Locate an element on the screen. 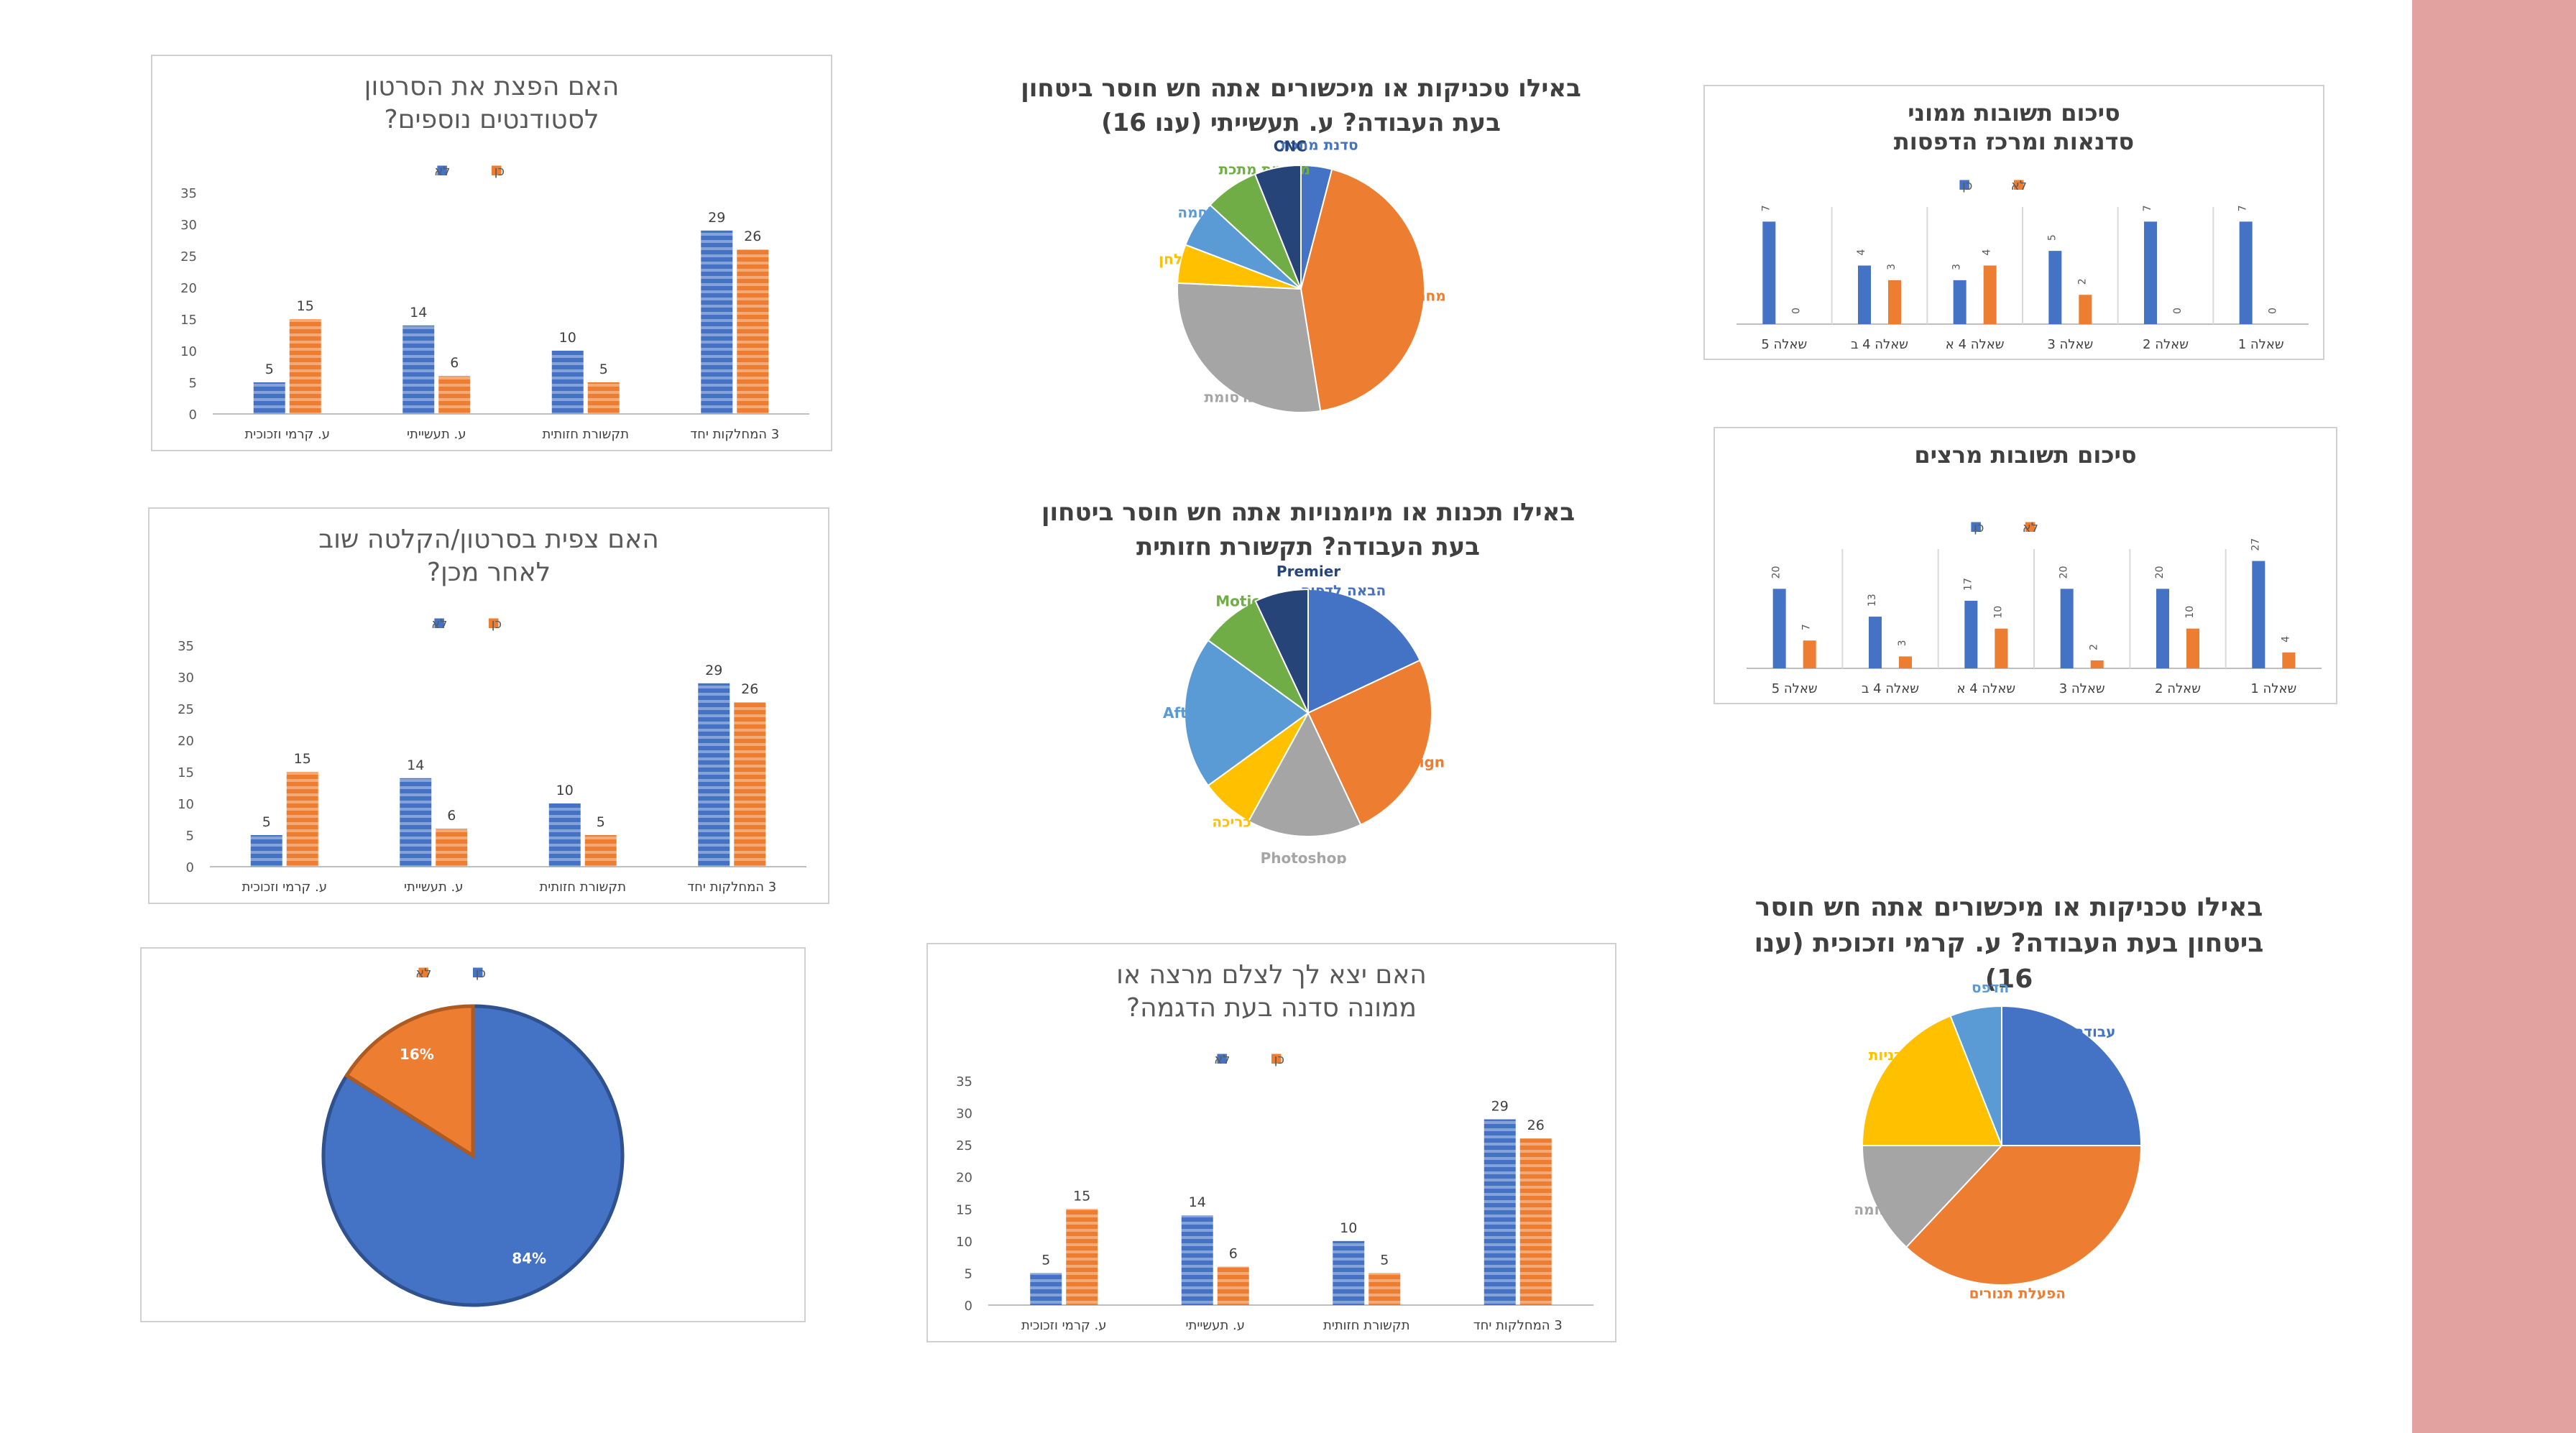  chart-title: לסטודנטים נוספים? is located at coordinates (492, 119).